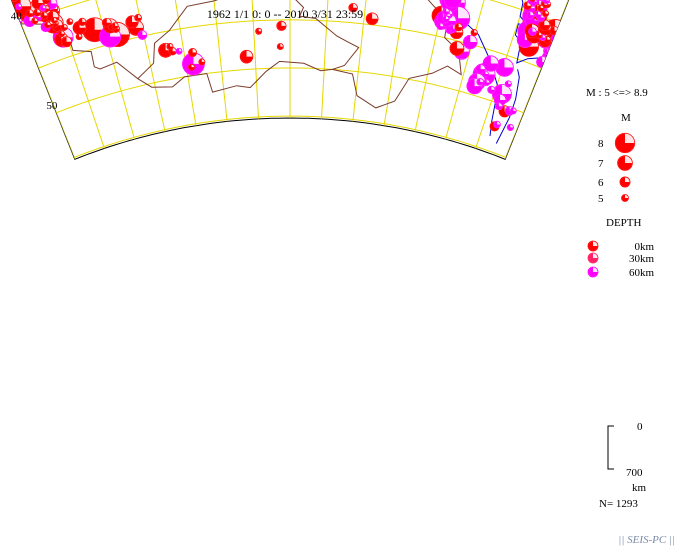 The width and height of the screenshot is (697, 550). Describe the element at coordinates (17, 16) in the screenshot. I see `latitude-label: 40` at that location.